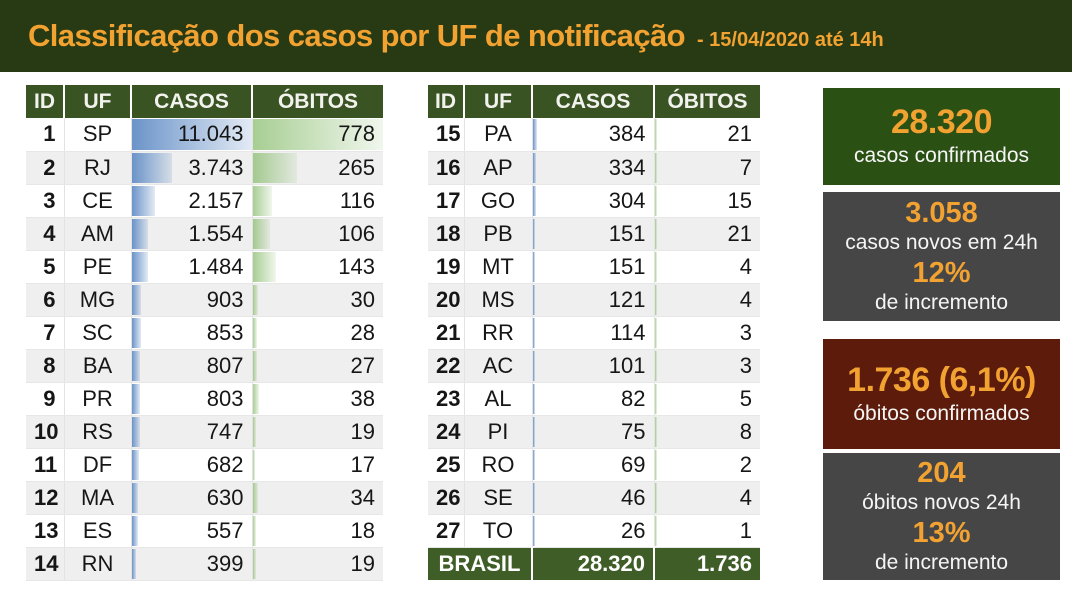 This screenshot has width=1072, height=597. I want to click on table-row: 19 MT 151 4, so click(594, 267).